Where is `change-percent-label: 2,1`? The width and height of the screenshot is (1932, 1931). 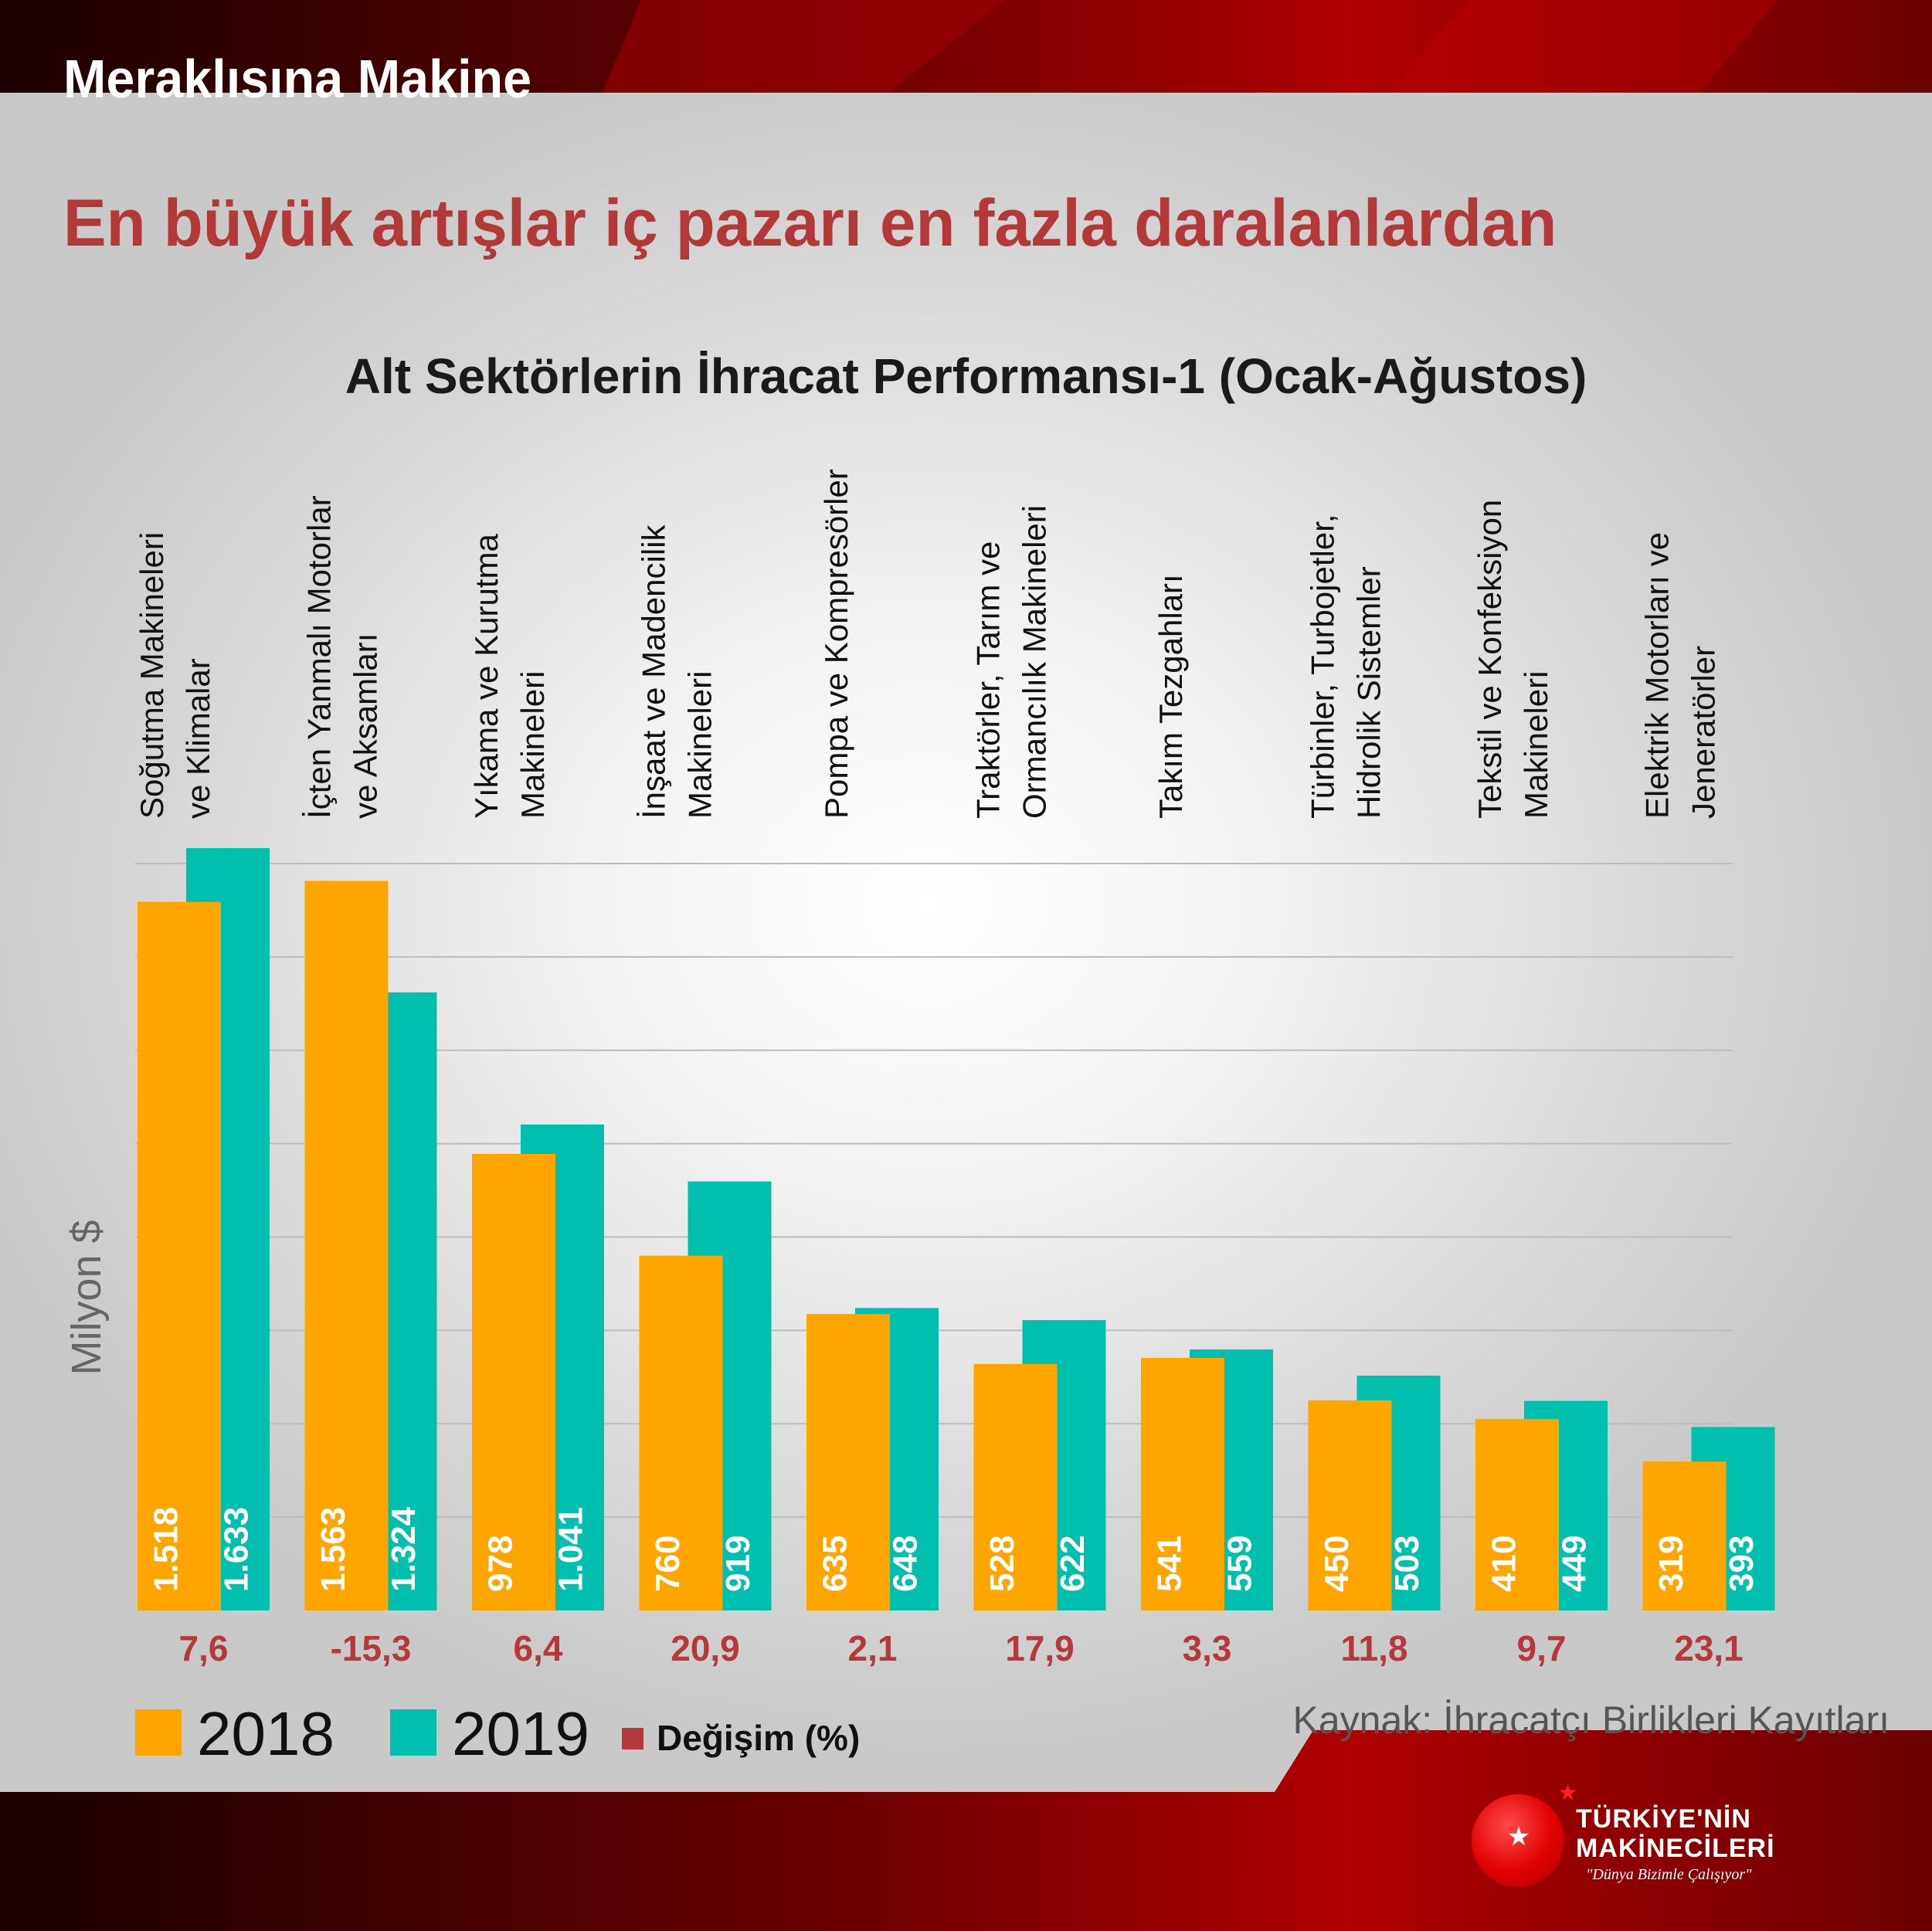 change-percent-label: 2,1 is located at coordinates (873, 1648).